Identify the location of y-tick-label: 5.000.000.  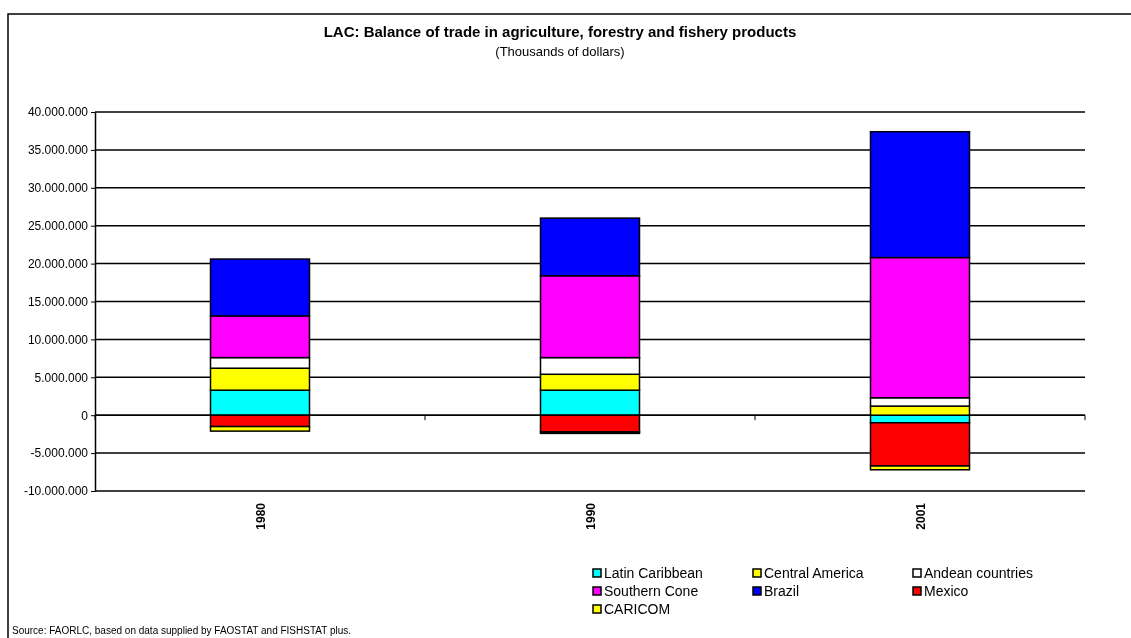
(61, 377).